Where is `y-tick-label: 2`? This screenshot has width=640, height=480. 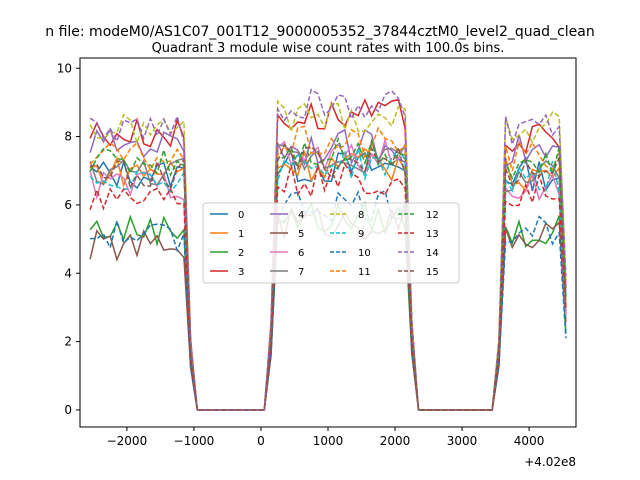 y-tick-label: 2 is located at coordinates (68, 342).